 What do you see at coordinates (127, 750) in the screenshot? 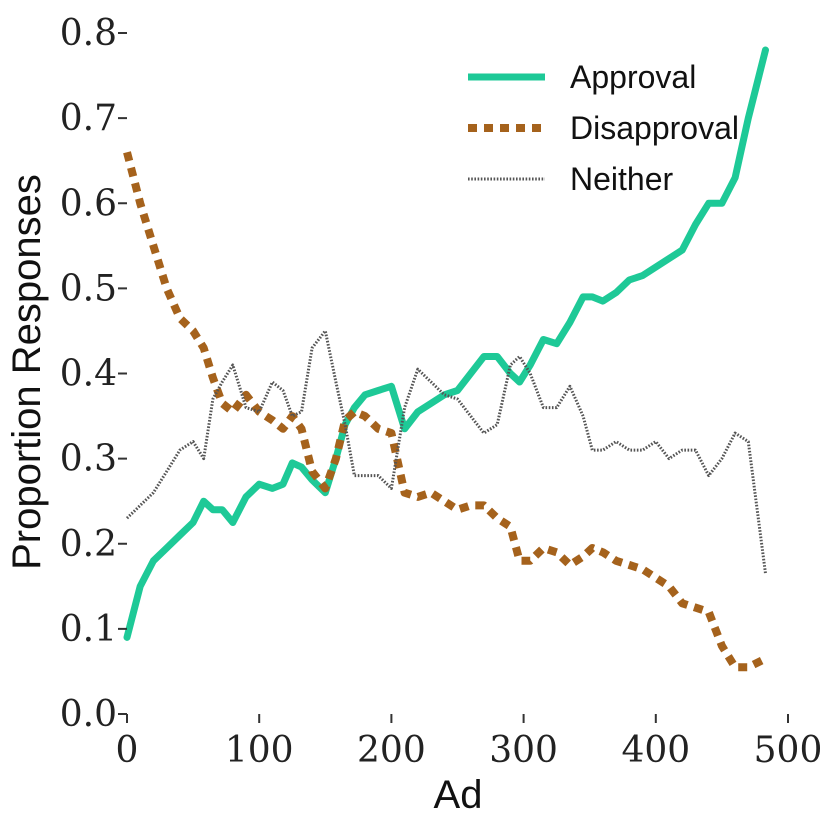
I see `x-tick-label: 0` at bounding box center [127, 750].